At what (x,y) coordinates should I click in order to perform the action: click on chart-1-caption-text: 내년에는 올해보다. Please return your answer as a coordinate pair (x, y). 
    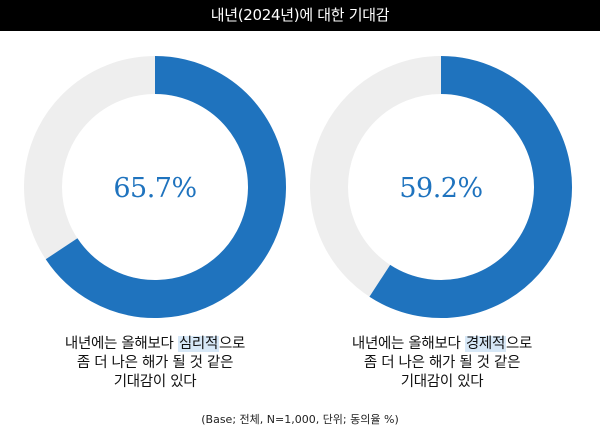
    Looking at the image, I should click on (121, 344).